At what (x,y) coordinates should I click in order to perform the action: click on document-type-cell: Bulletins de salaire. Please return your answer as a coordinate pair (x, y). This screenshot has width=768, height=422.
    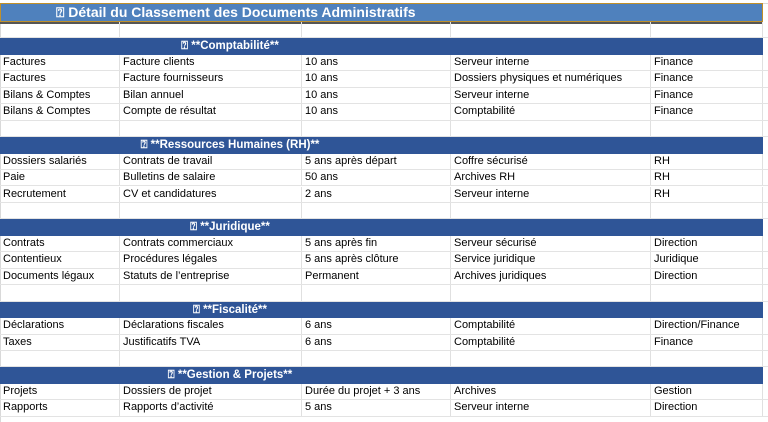
    Looking at the image, I should click on (211, 178).